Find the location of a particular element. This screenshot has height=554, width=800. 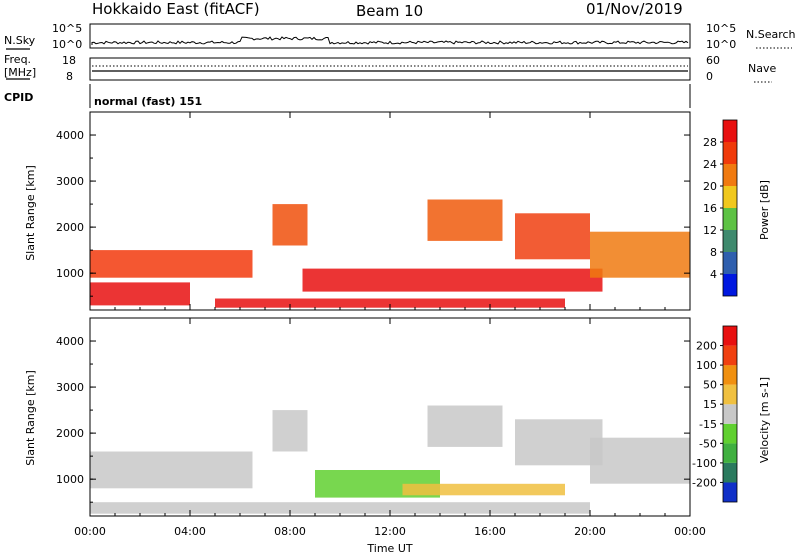

nsearch-tick-top: 10^5 is located at coordinates (721, 28).